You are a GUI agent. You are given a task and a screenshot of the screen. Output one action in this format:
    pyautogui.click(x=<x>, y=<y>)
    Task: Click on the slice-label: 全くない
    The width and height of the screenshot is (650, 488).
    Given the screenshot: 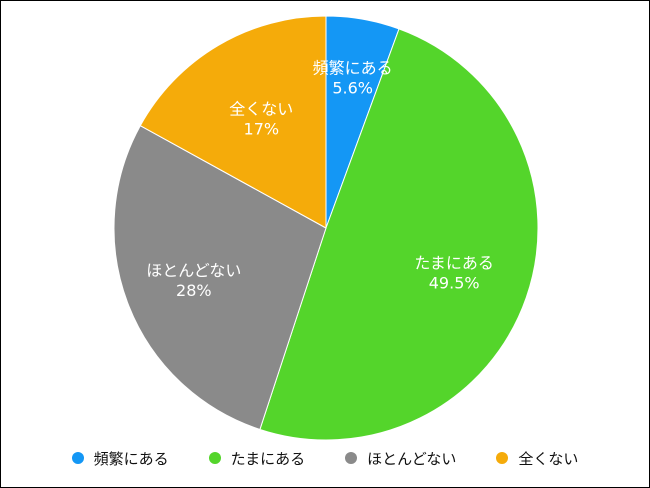 What is the action you would take?
    pyautogui.click(x=261, y=108)
    